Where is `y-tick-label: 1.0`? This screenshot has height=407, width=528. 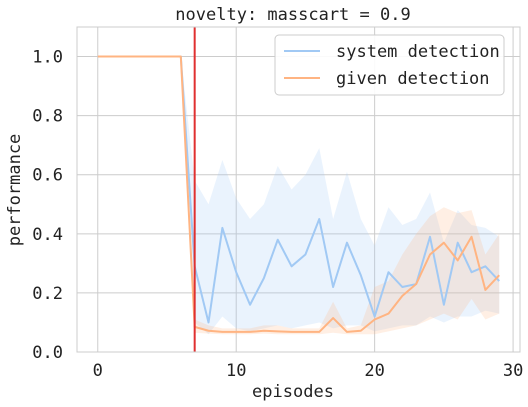
y-tick-label: 1.0 is located at coordinates (47, 58).